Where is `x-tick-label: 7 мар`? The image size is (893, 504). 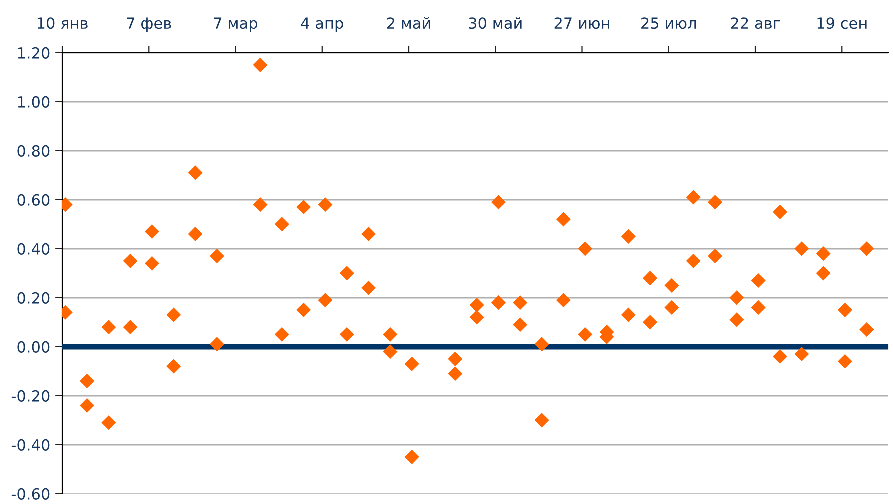 x-tick-label: 7 мар is located at coordinates (236, 25).